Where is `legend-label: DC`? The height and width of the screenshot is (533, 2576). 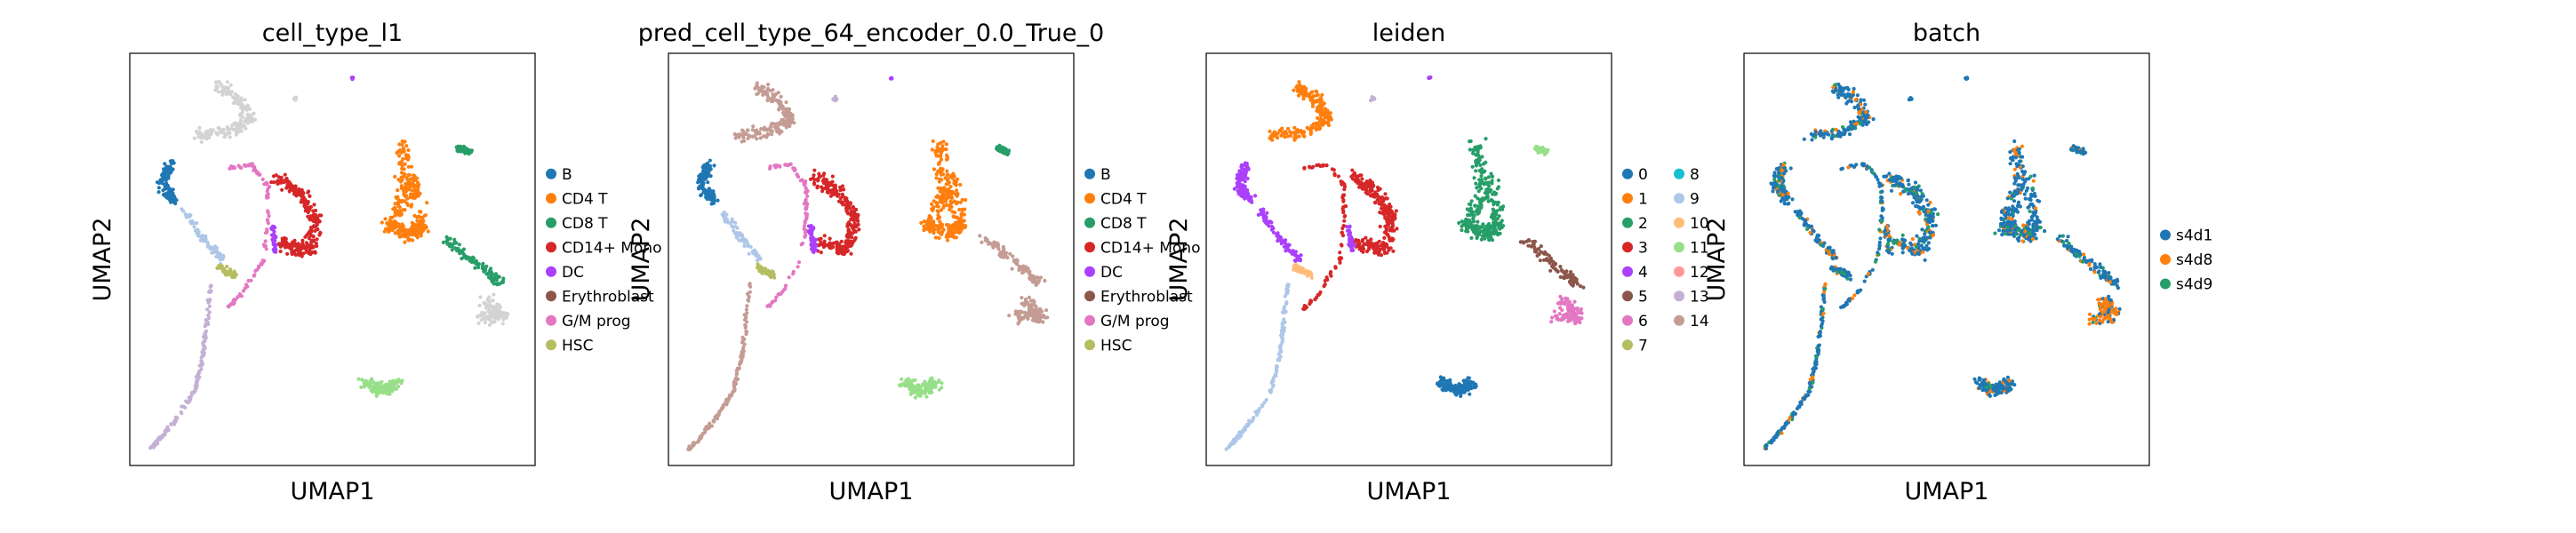 legend-label: DC is located at coordinates (573, 273).